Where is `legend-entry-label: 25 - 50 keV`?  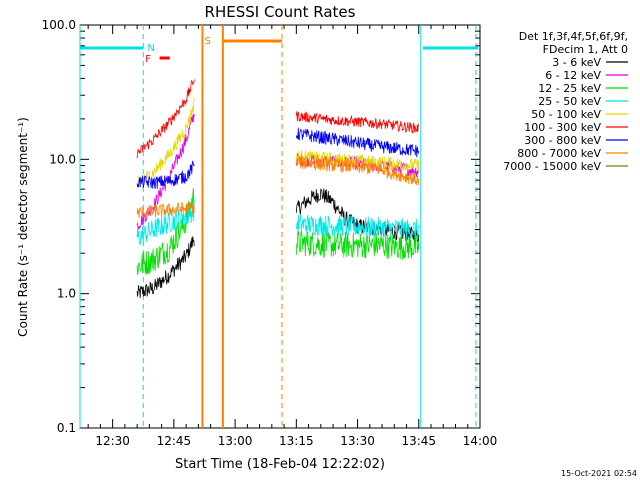 legend-entry-label: 25 - 50 keV is located at coordinates (569, 101).